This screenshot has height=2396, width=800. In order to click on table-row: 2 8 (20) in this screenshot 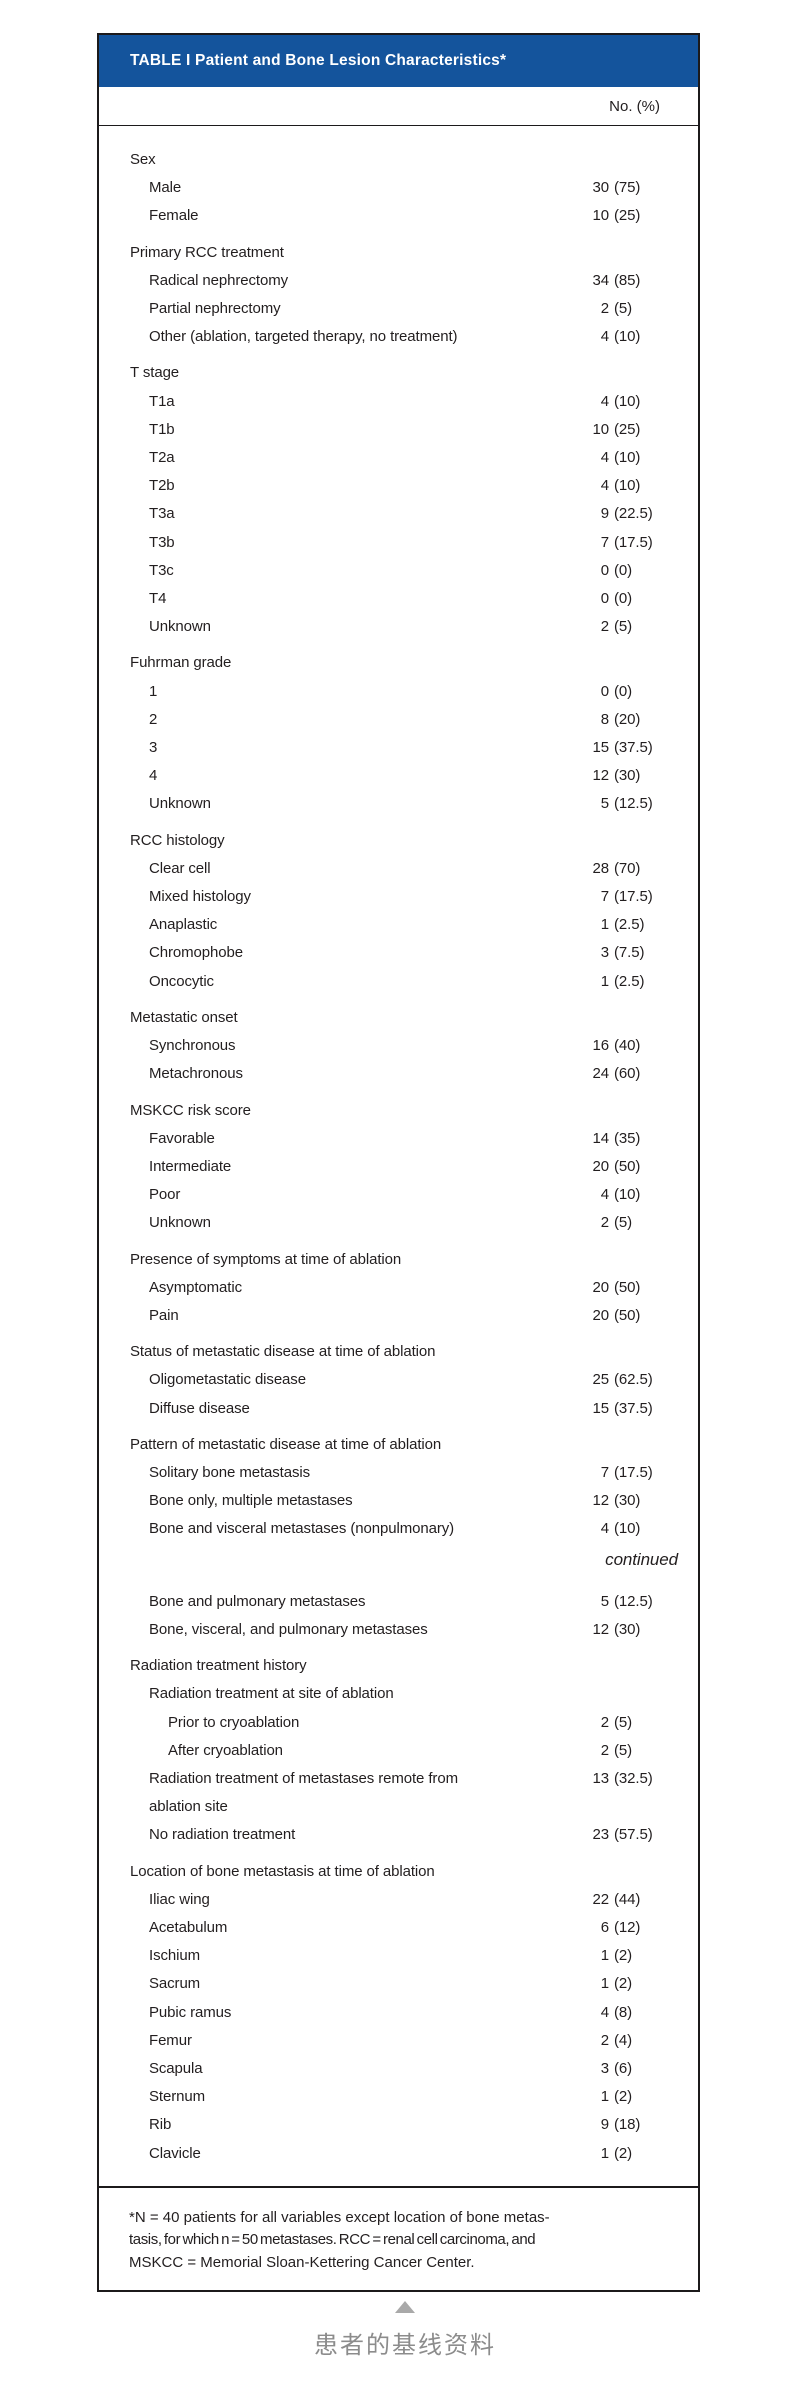, I will do `click(388, 720)`.